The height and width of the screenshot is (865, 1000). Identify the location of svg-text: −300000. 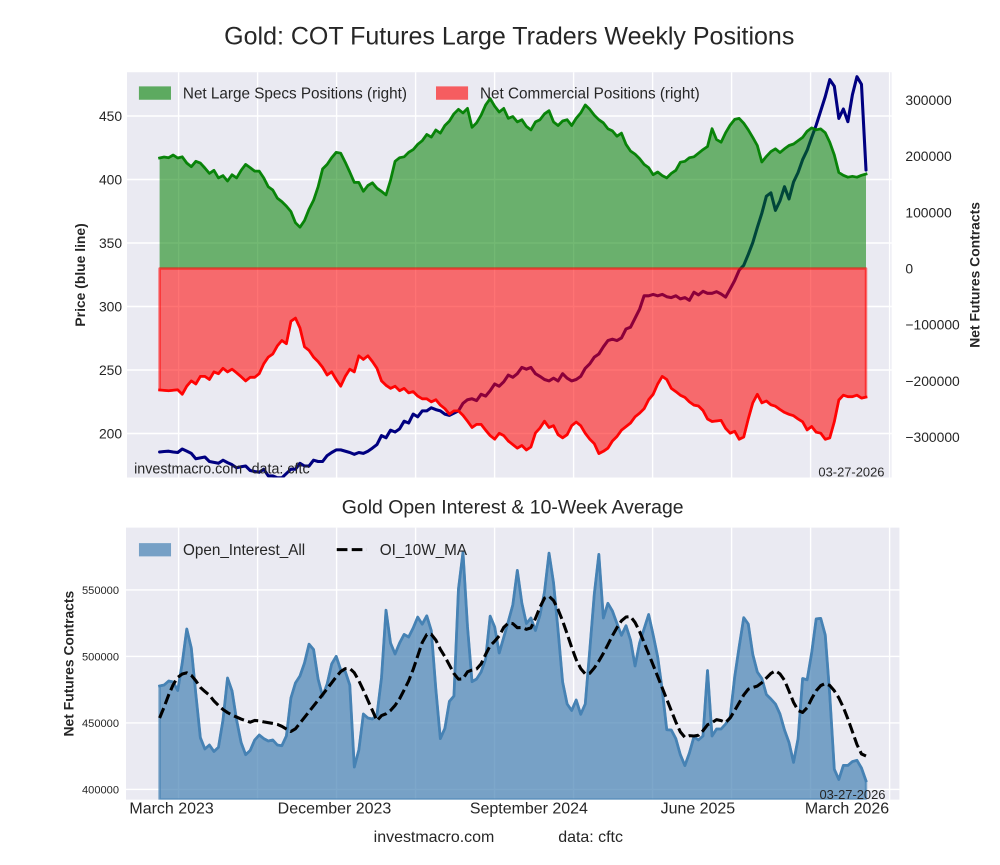
(932, 437).